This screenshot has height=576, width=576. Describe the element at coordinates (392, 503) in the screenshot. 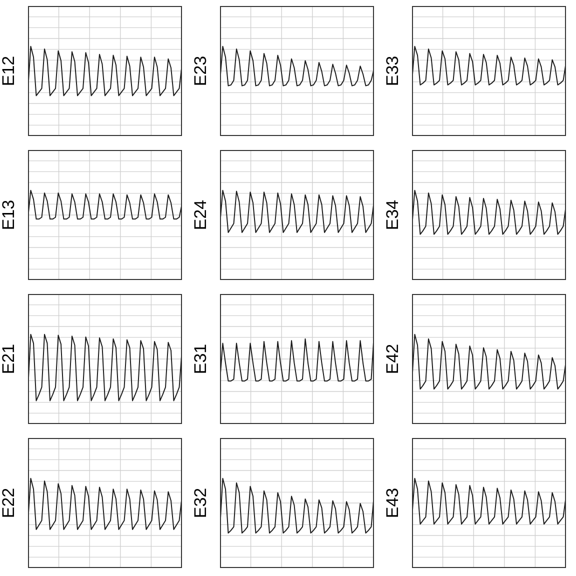

I see `y-axis-title: E43` at that location.